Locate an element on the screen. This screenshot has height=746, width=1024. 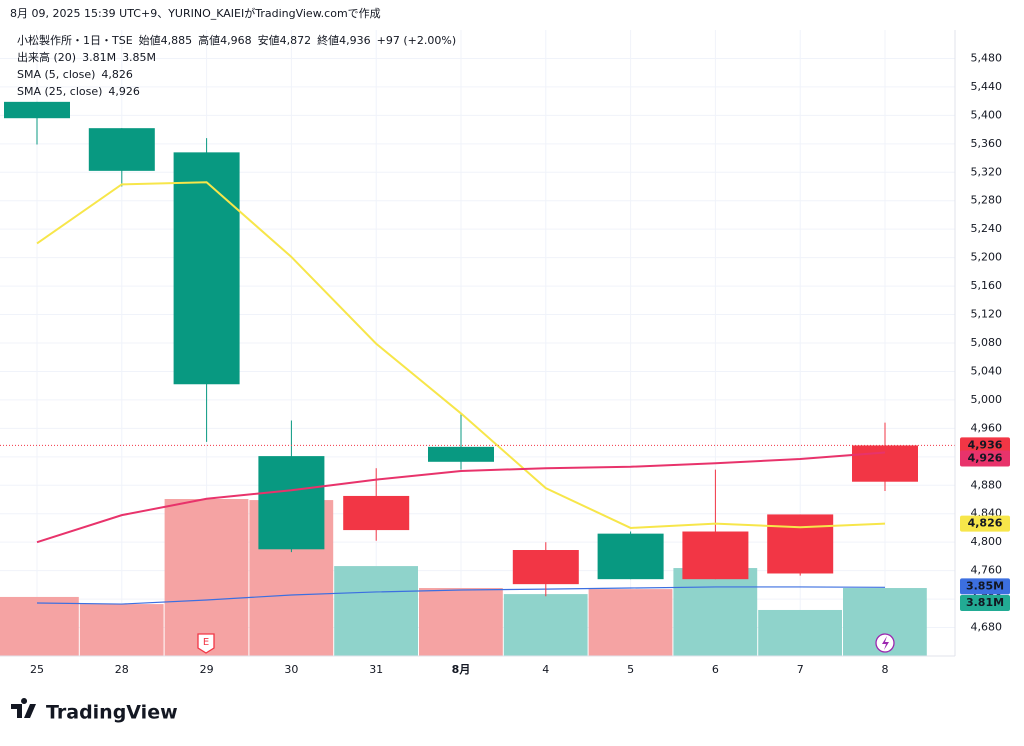
x-tick-label: 5 is located at coordinates (630, 669).